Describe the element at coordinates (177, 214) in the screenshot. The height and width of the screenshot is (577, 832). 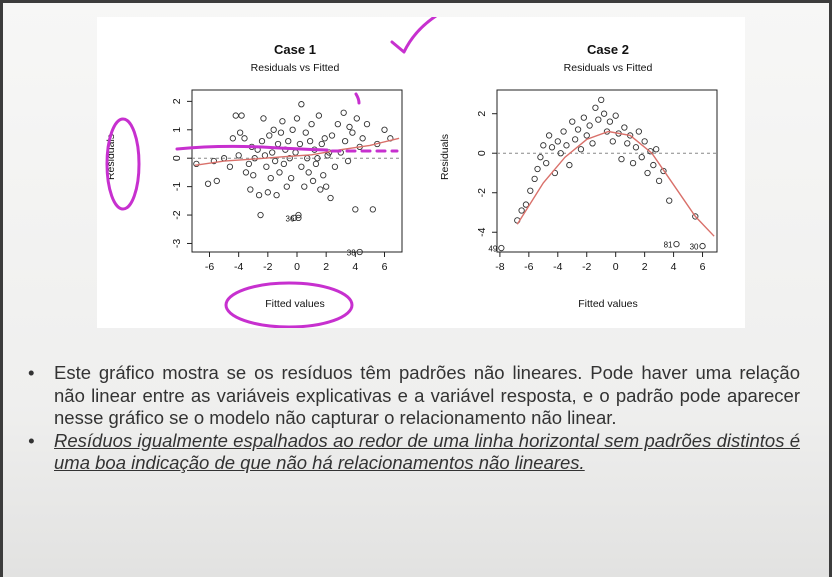
I see `case-1-y-tick-label: -2` at that location.